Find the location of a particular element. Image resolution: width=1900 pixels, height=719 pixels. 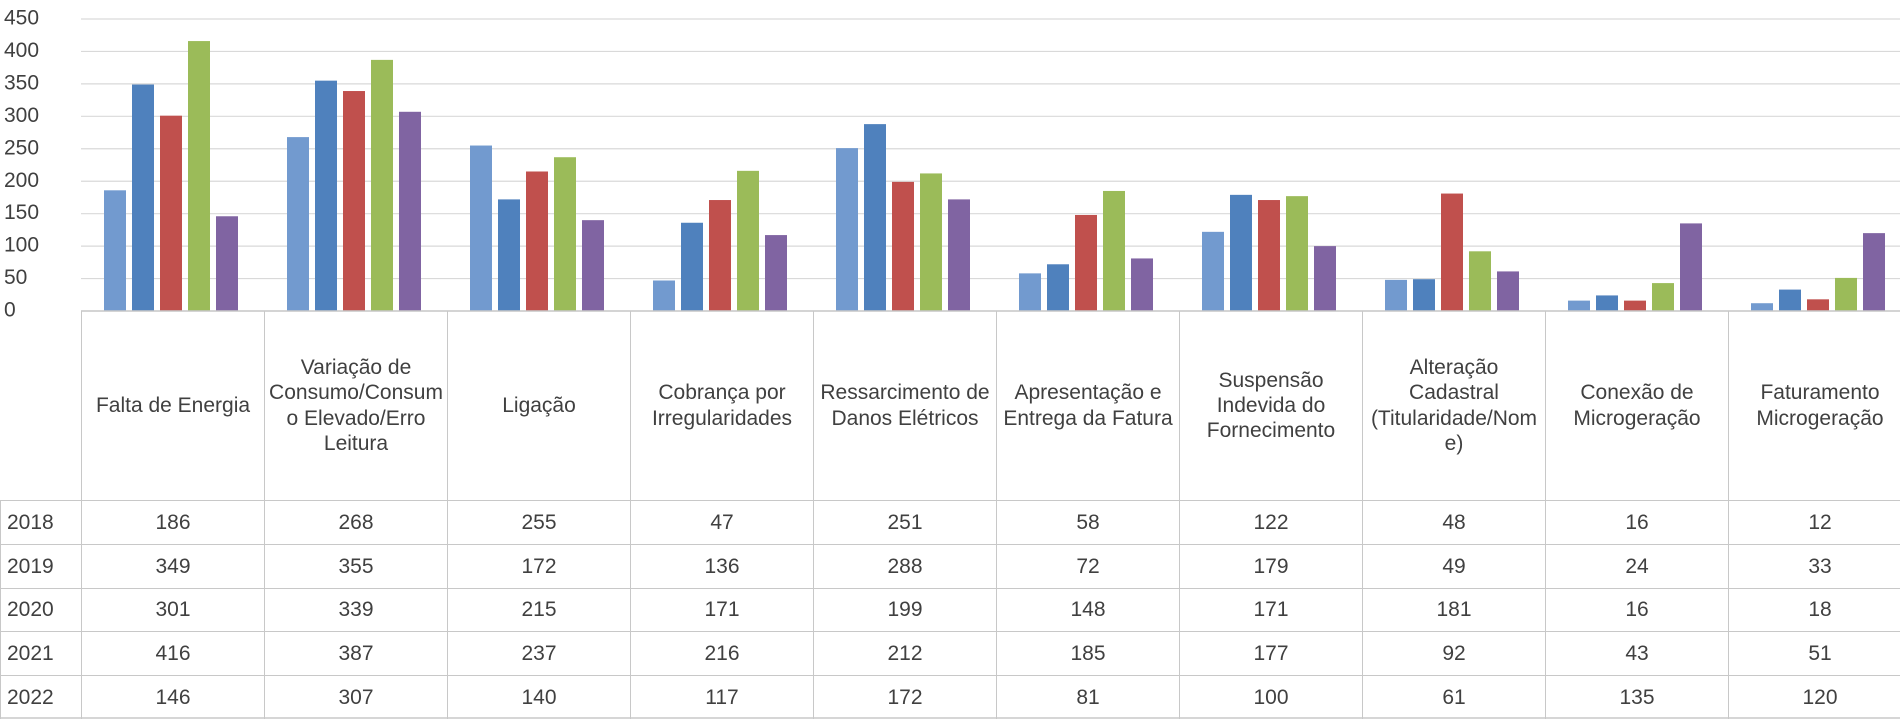

table-value: 24 is located at coordinates (1636, 565).